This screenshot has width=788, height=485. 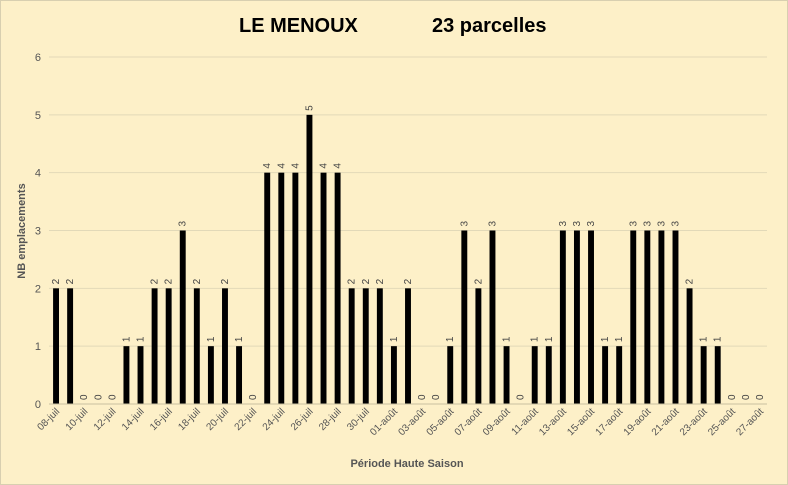 I want to click on y-tick-label: 3, so click(x=38, y=232).